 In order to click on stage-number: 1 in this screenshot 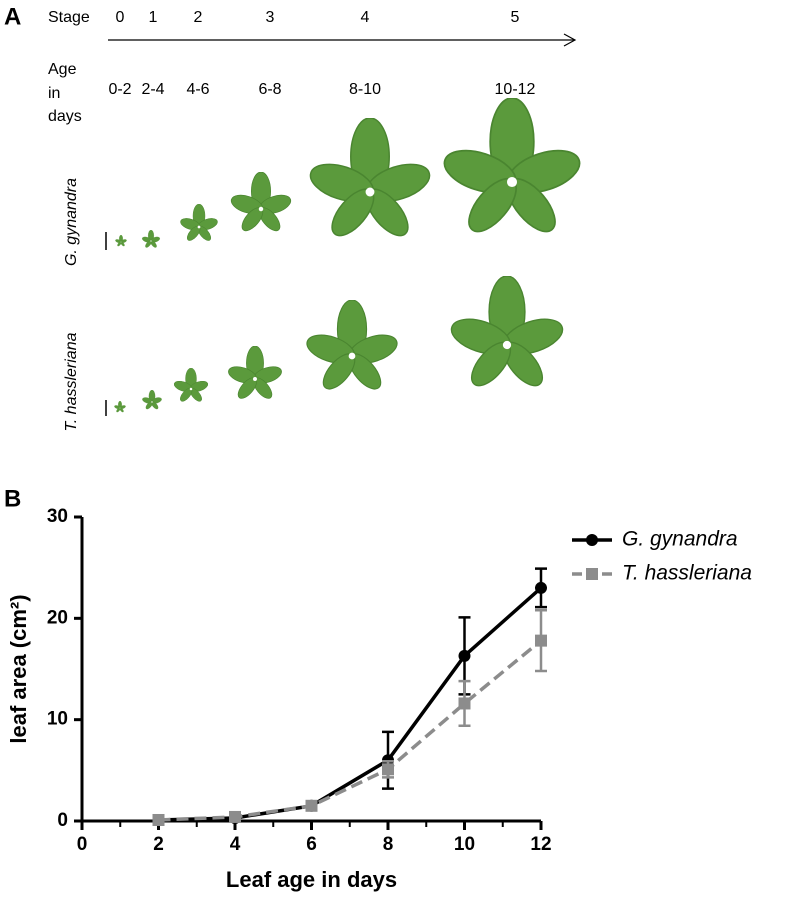, I will do `click(153, 17)`.